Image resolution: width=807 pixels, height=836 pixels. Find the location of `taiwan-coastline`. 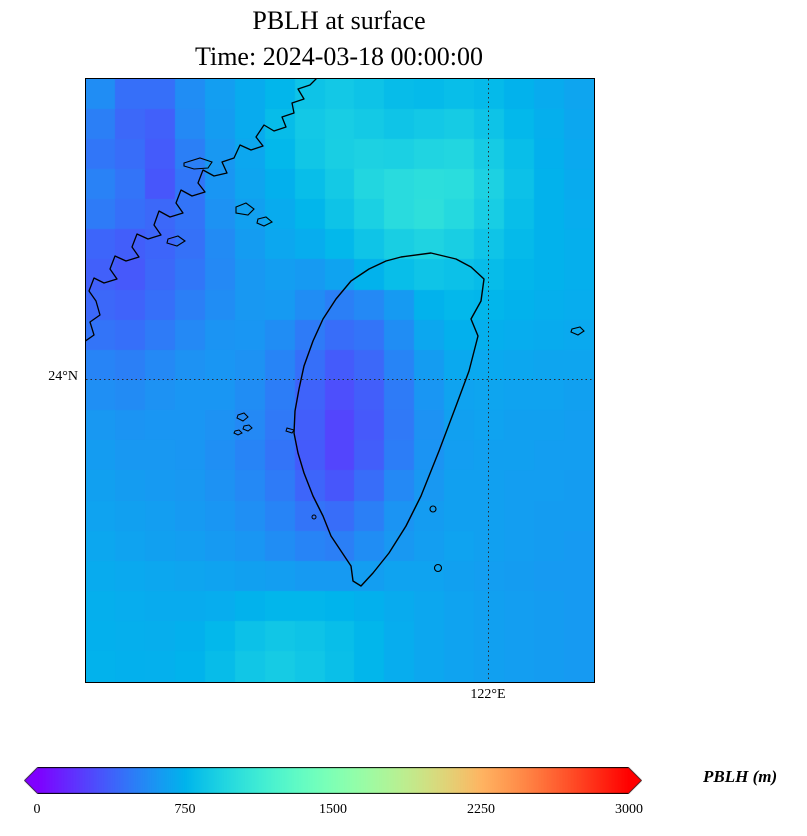

taiwan-coastline is located at coordinates (389, 419).